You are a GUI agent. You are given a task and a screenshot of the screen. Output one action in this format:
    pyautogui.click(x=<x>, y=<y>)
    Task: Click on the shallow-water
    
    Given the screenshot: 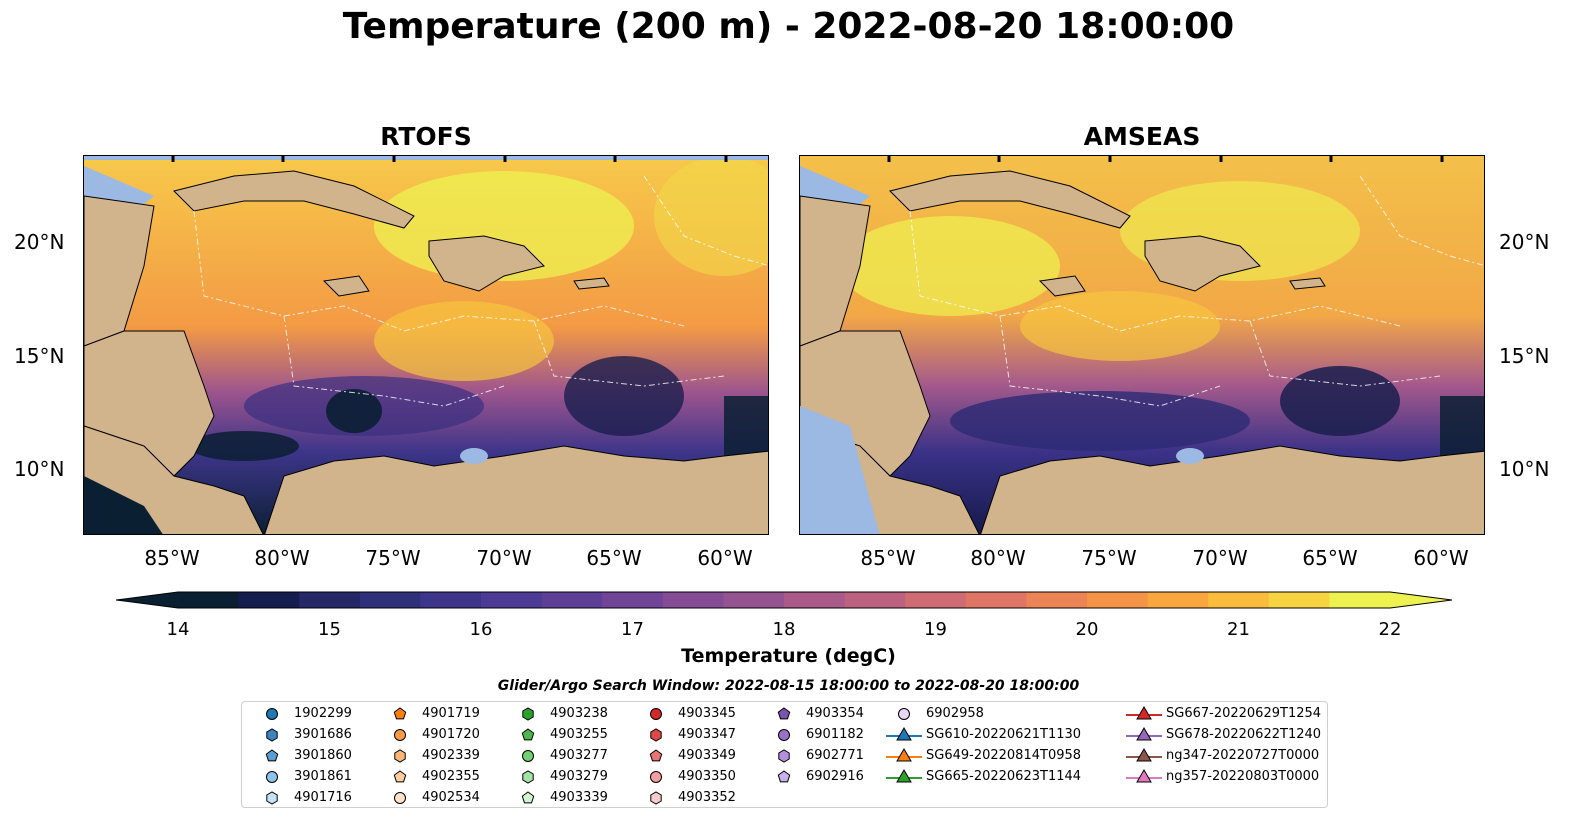 What is the action you would take?
    pyautogui.click(x=426, y=158)
    